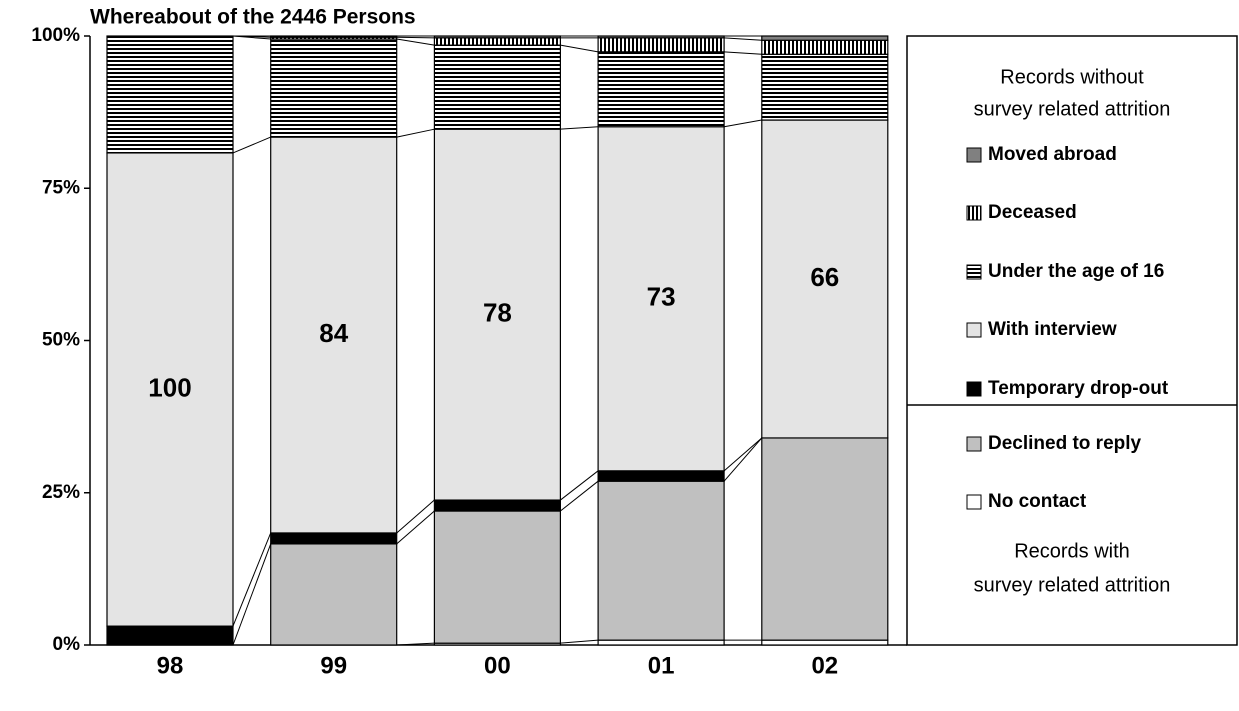 Image resolution: width=1239 pixels, height=711 pixels. Describe the element at coordinates (170, 665) in the screenshot. I see `x-tick-label: 98` at that location.